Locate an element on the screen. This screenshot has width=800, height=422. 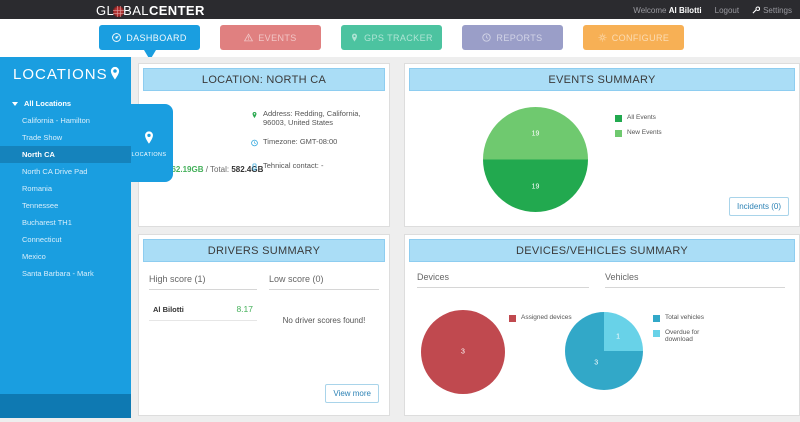
table-row: Al Bilotti 8.17 is located at coordinates (203, 312).